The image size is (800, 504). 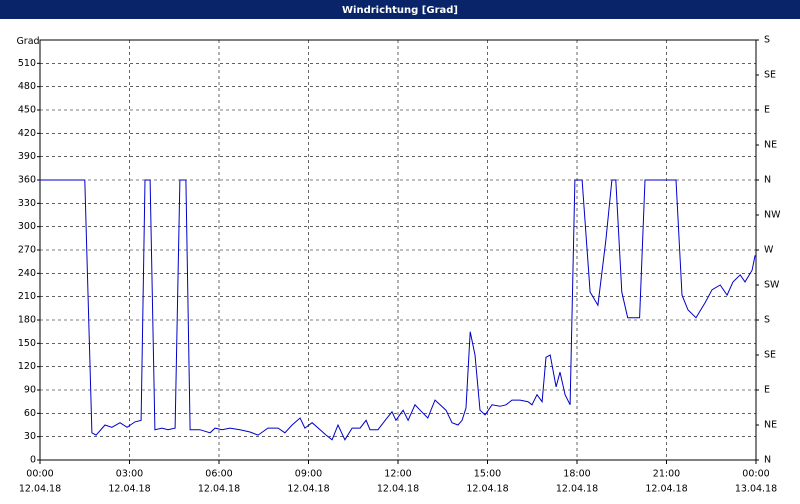 What do you see at coordinates (772, 215) in the screenshot?
I see `y2-tick-label: NW` at bounding box center [772, 215].